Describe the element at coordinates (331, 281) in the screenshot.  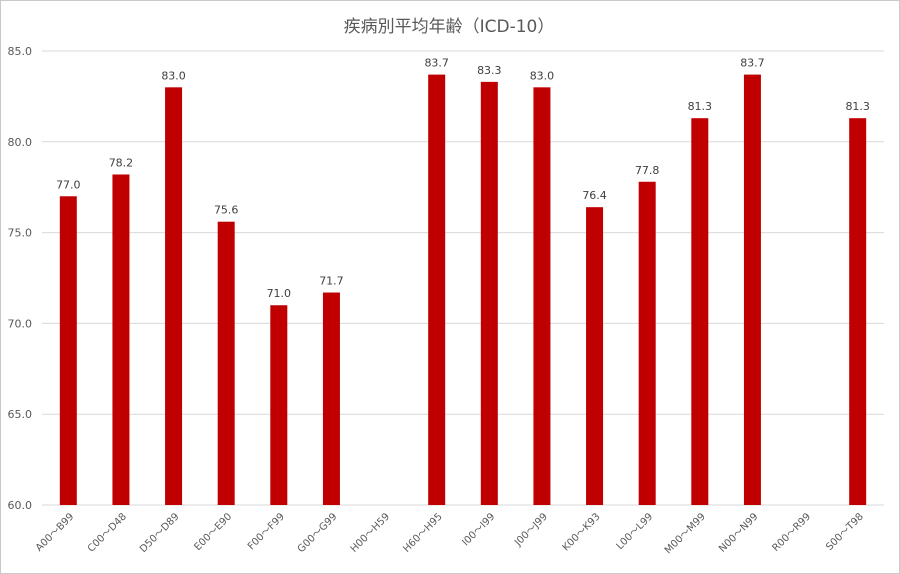
I see `data-label: 71.7` at that location.